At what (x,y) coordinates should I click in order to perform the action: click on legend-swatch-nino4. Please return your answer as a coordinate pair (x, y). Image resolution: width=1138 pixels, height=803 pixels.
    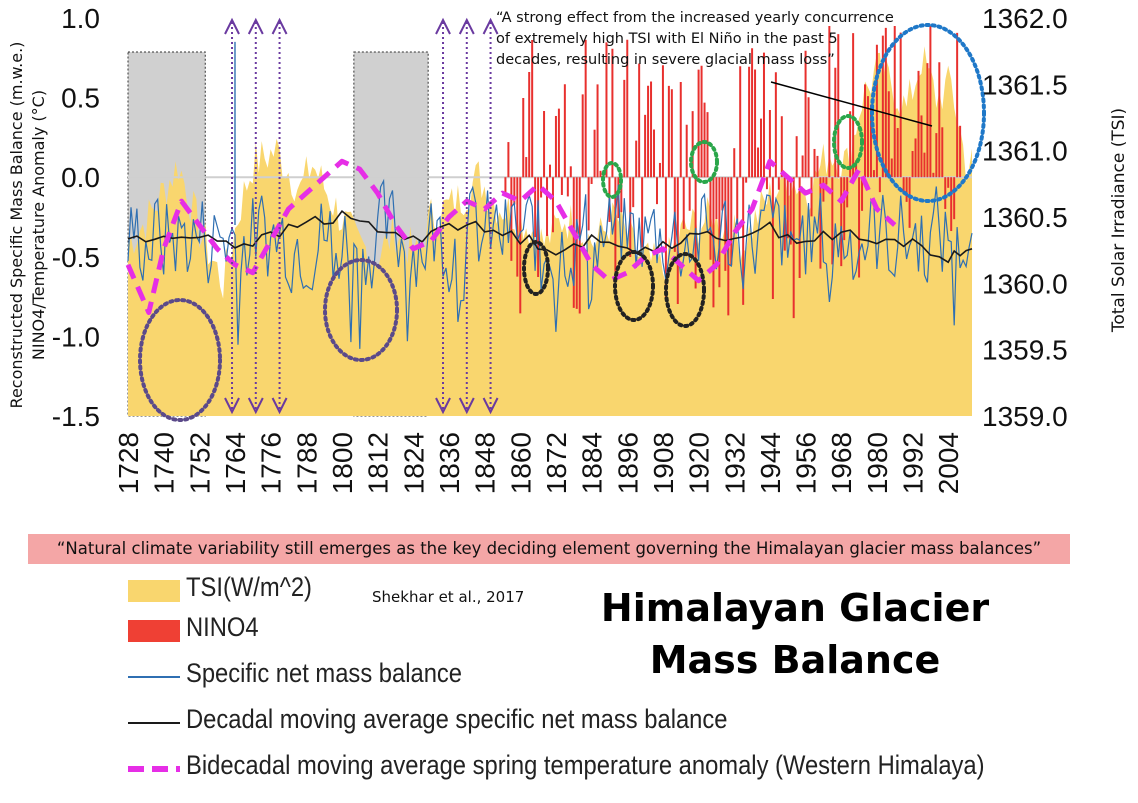
    Looking at the image, I should click on (154, 631).